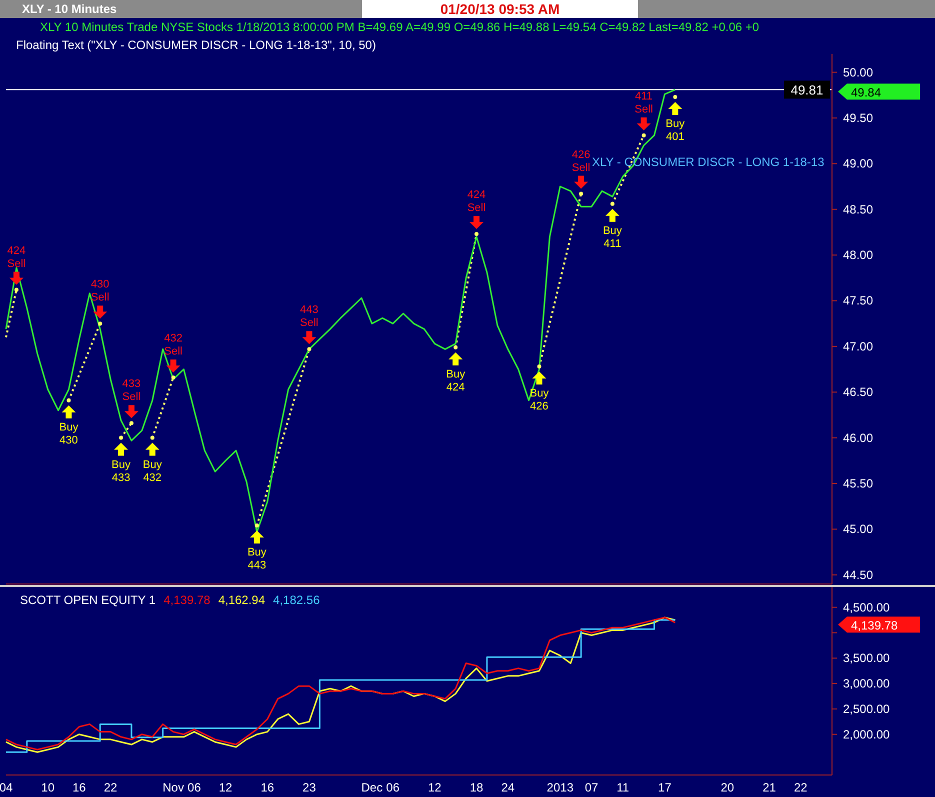 This screenshot has height=797, width=935. I want to click on text: SCOTT OPEN EQUITY 1, so click(88, 600).